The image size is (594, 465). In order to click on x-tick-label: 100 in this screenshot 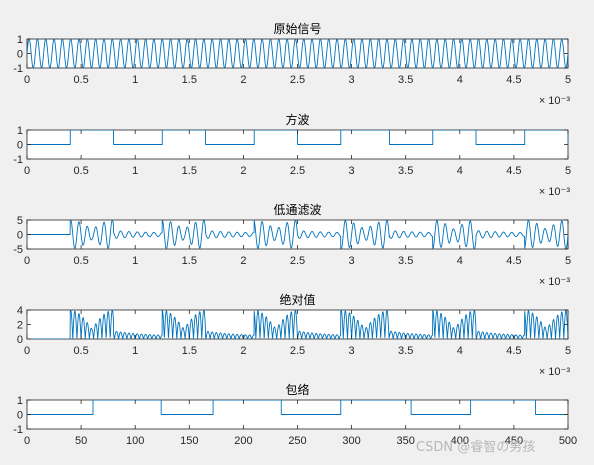, I will do `click(135, 441)`.